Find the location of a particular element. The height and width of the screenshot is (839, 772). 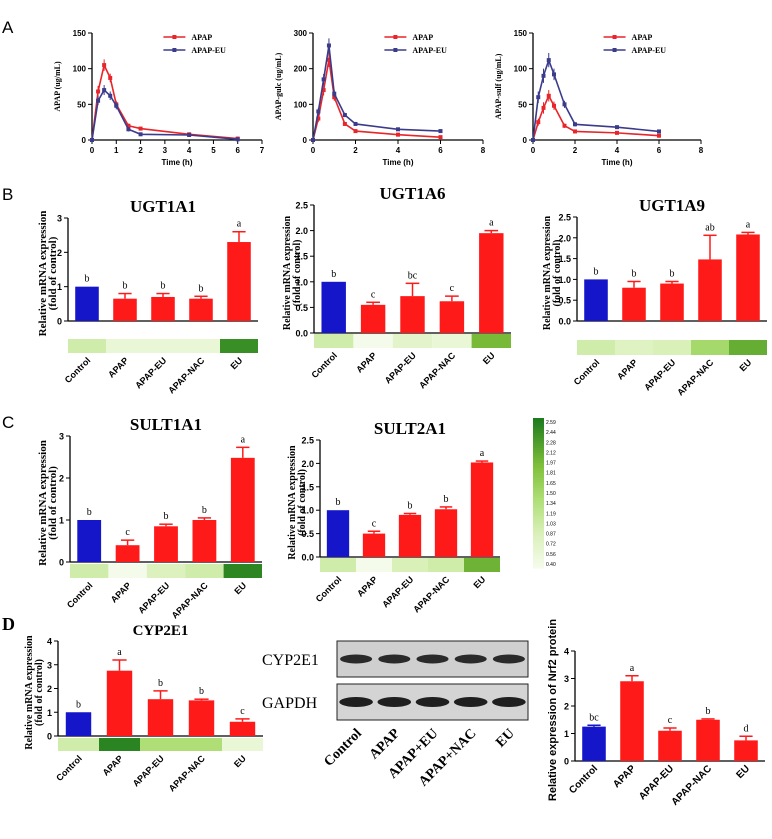

x-tick-label: 4 is located at coordinates (189, 150).